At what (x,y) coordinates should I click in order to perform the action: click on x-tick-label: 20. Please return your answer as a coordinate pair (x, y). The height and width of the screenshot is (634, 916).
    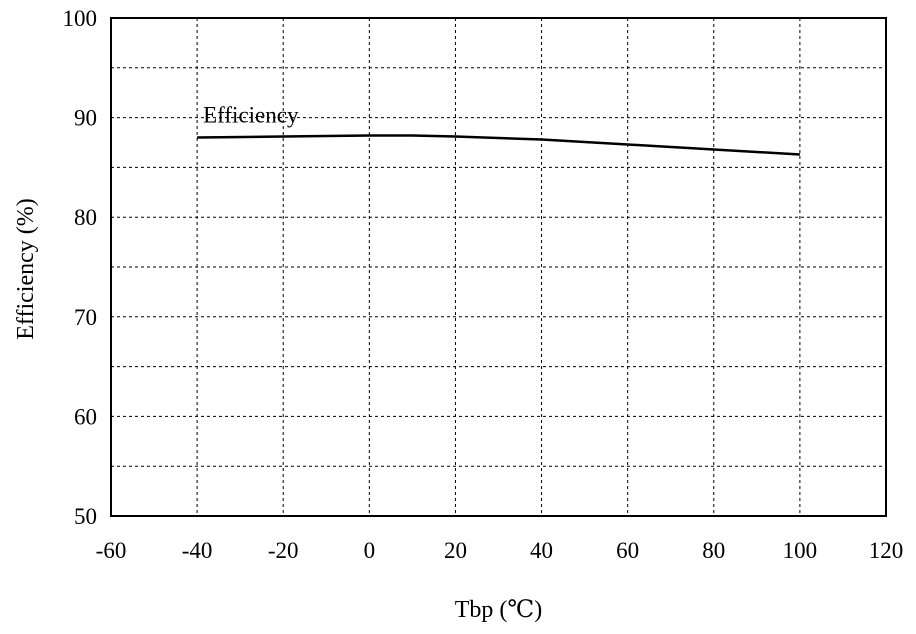
    Looking at the image, I should click on (455, 550).